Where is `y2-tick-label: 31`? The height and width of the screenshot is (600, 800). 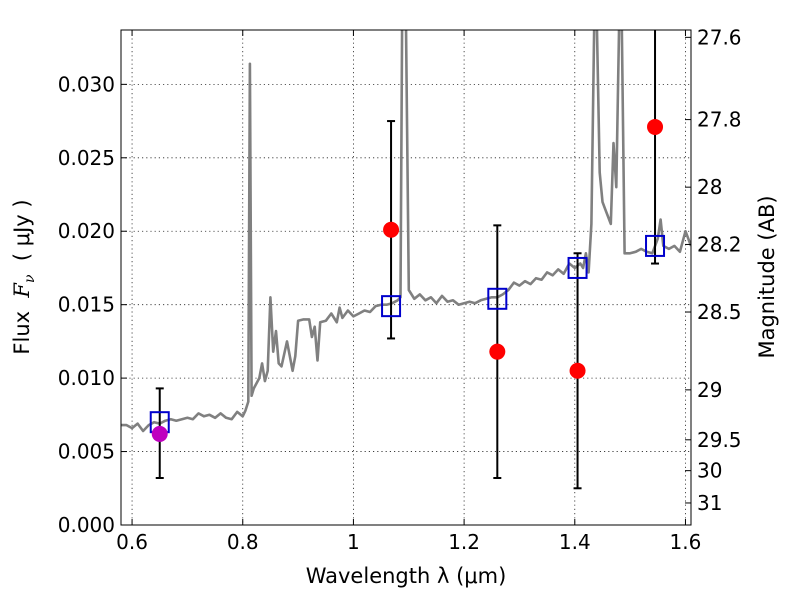
y2-tick-label: 31 is located at coordinates (709, 503).